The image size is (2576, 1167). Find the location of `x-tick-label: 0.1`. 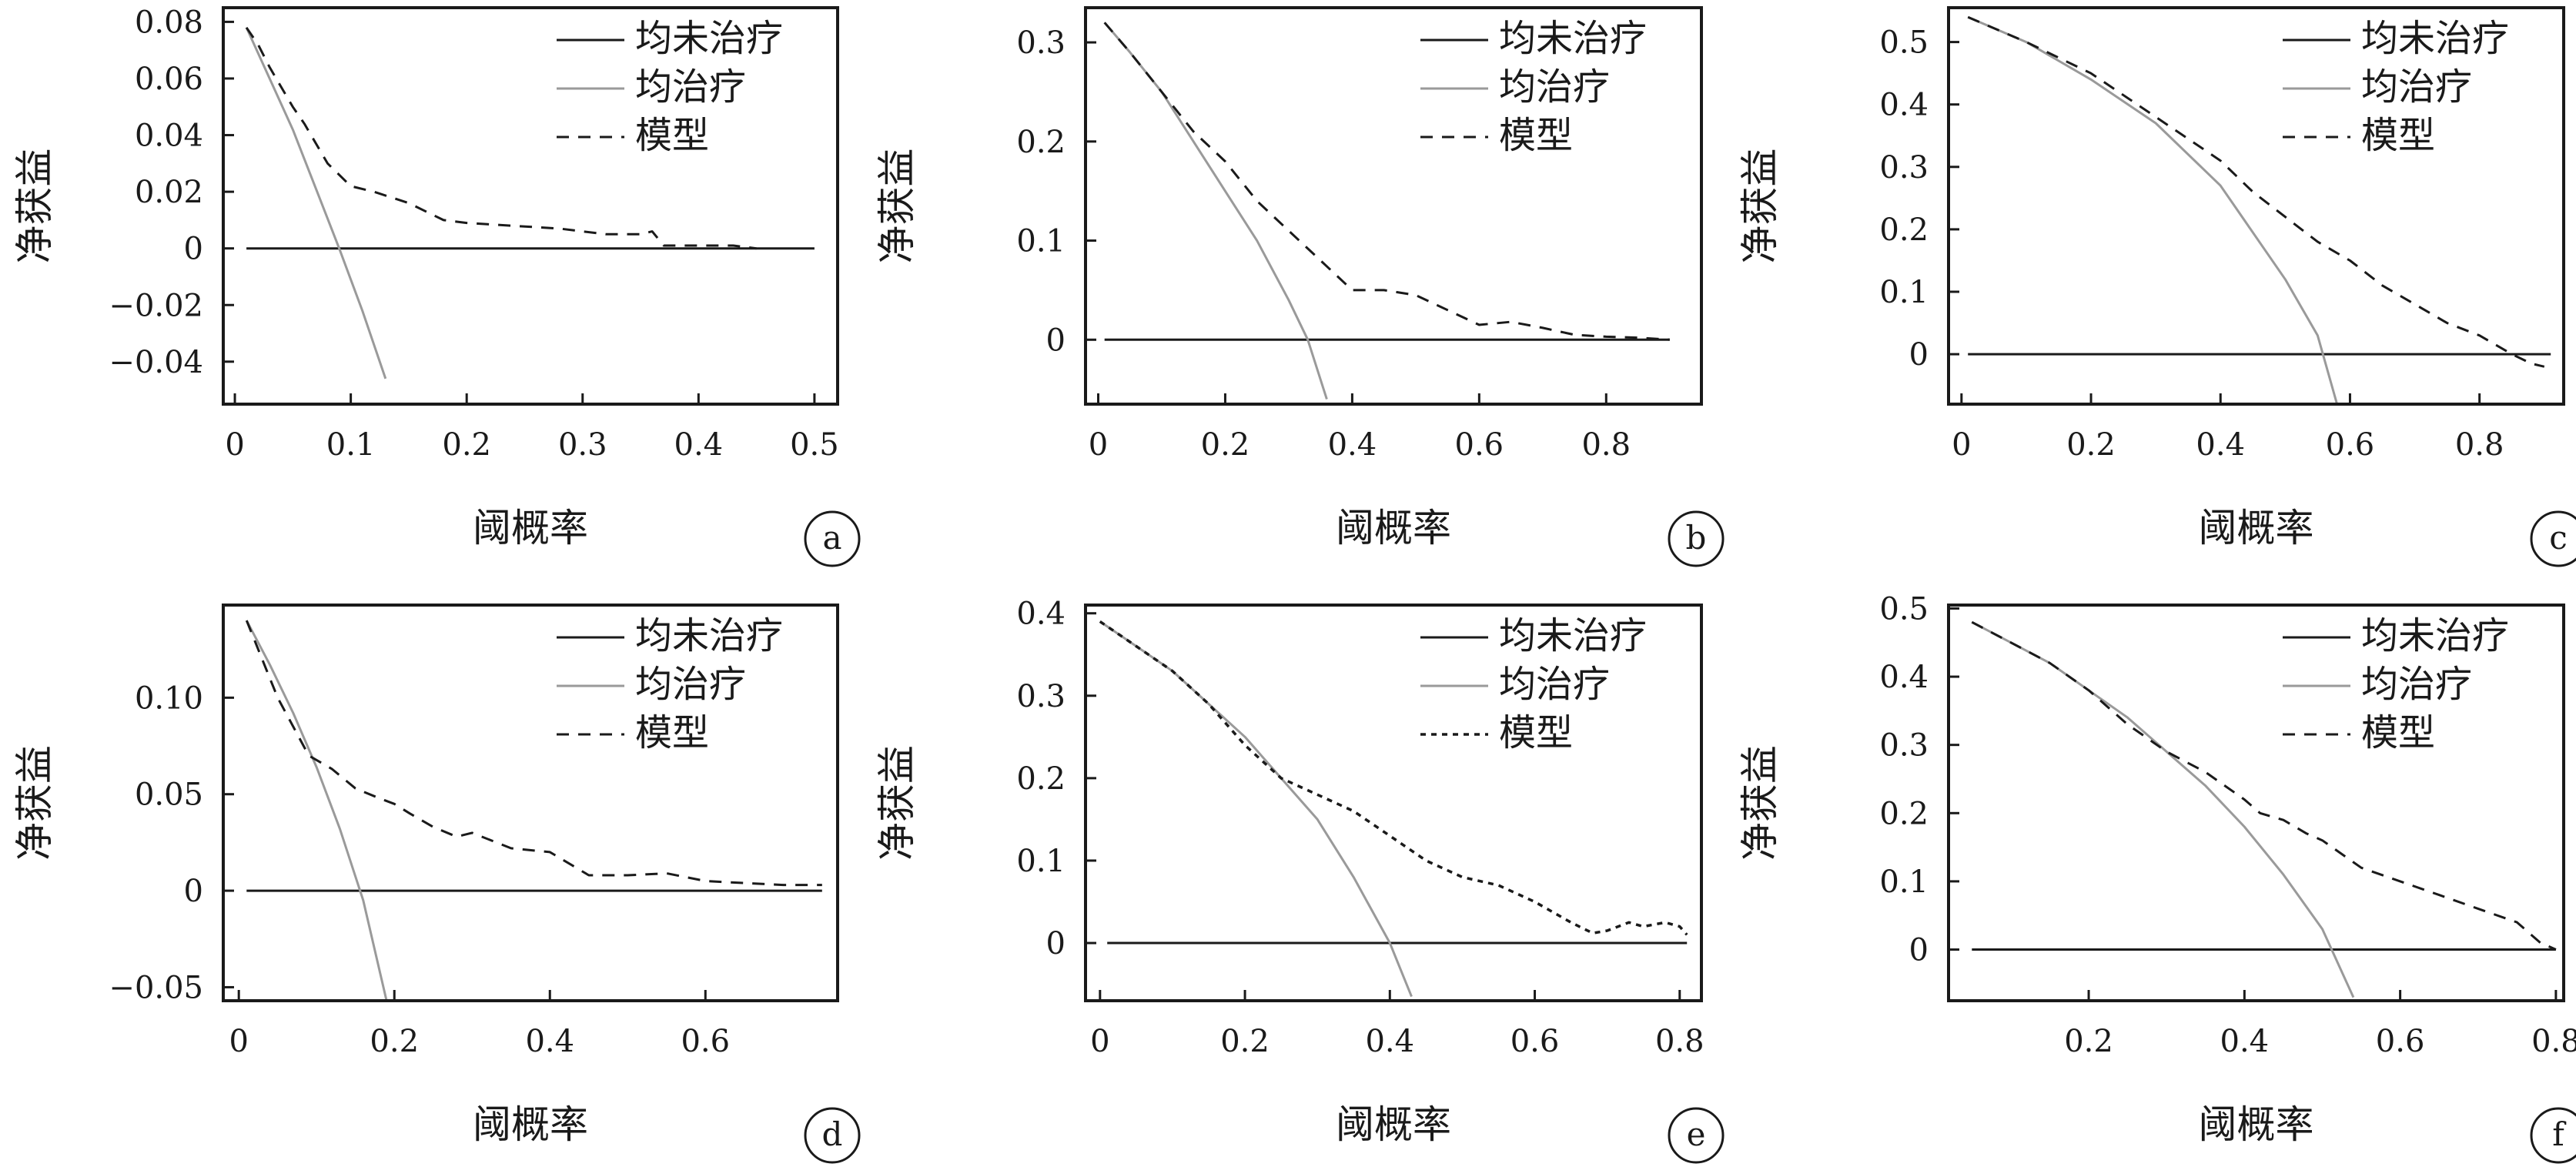

x-tick-label: 0.1 is located at coordinates (351, 445).